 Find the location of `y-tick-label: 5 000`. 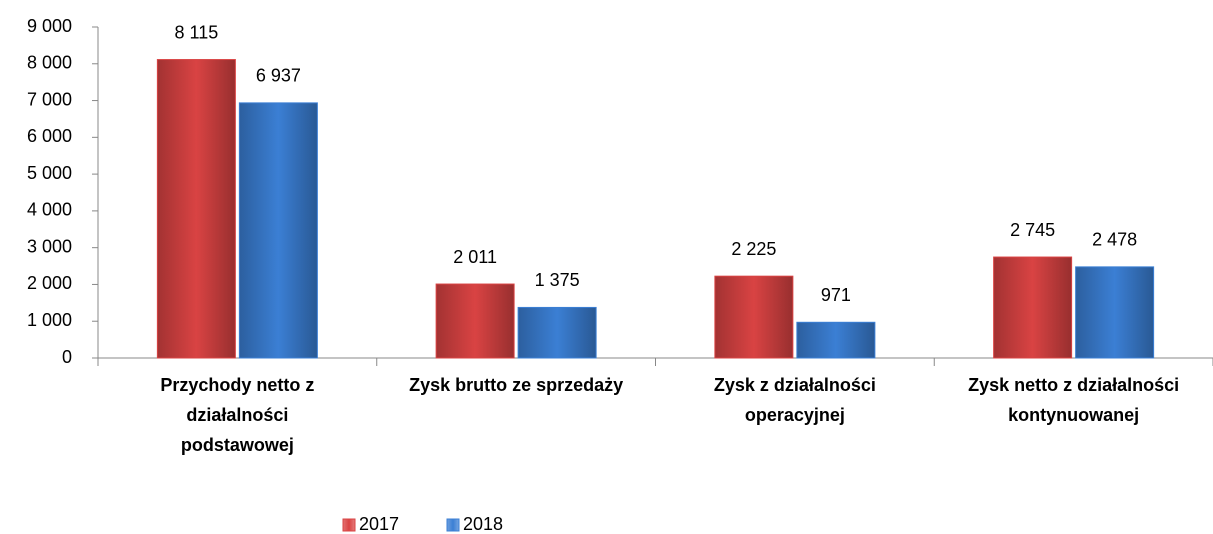

y-tick-label: 5 000 is located at coordinates (49, 173).